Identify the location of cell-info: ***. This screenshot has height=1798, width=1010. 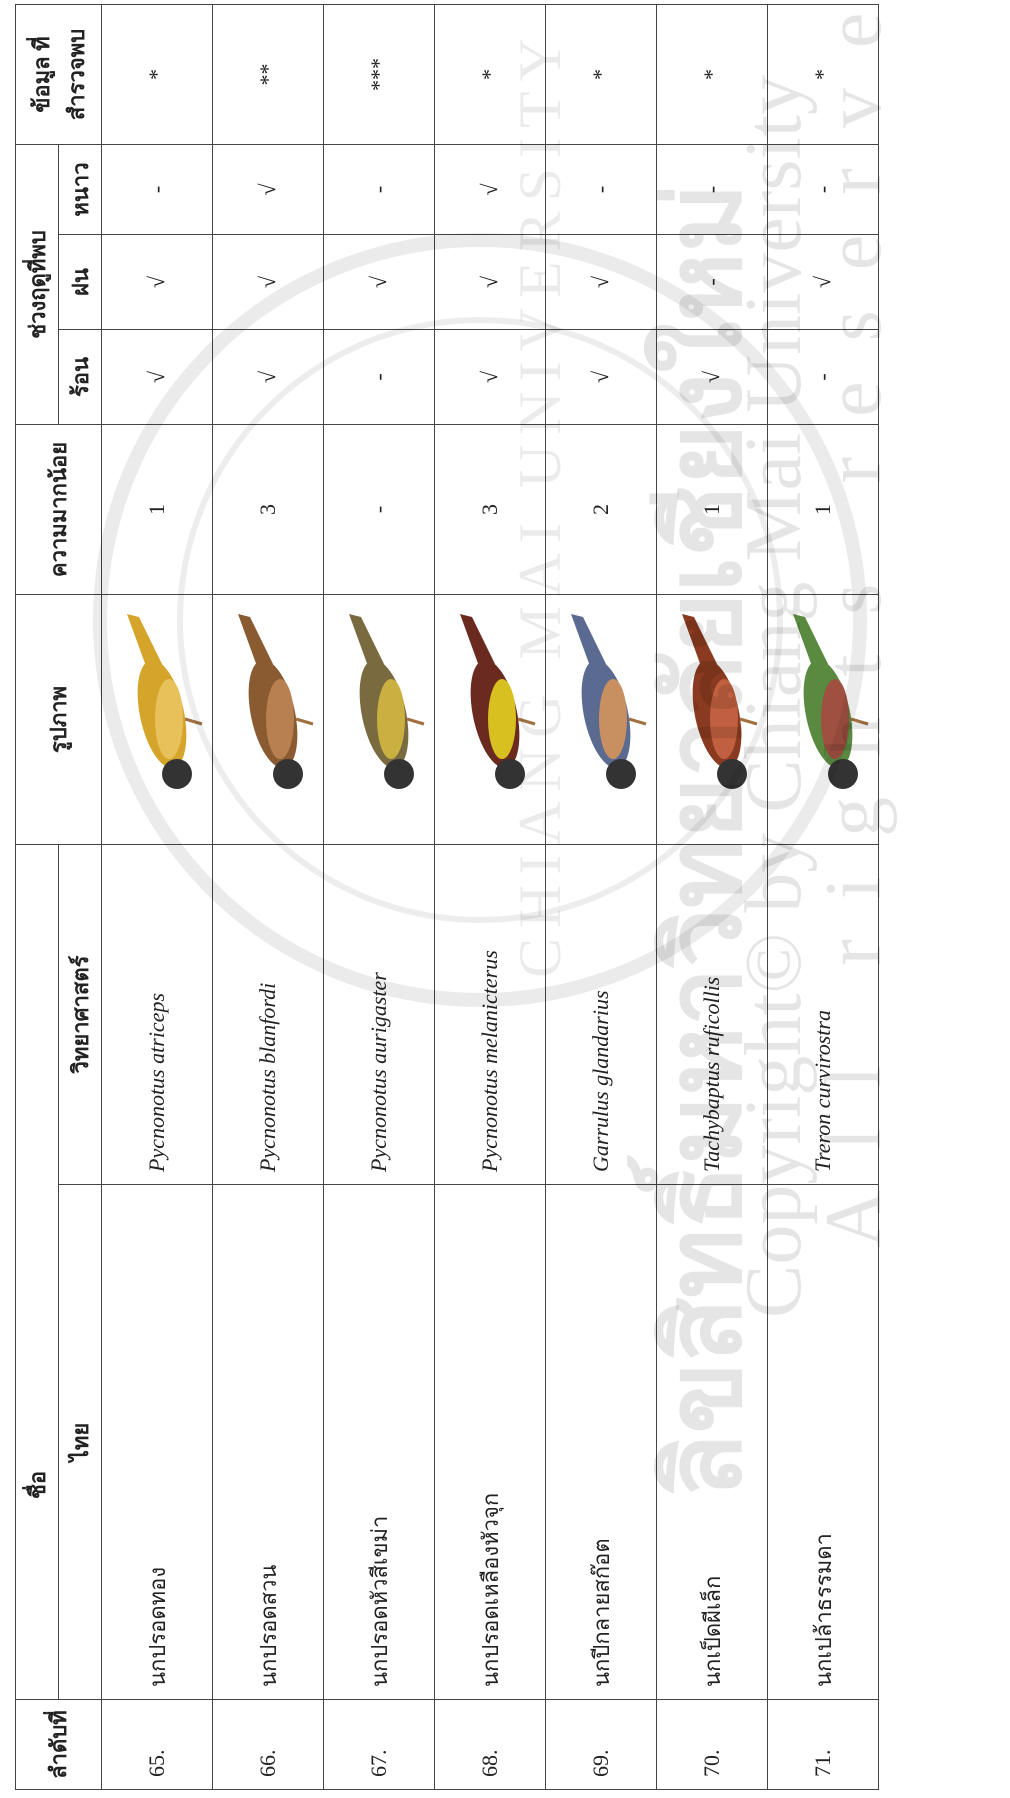
(379, 74).